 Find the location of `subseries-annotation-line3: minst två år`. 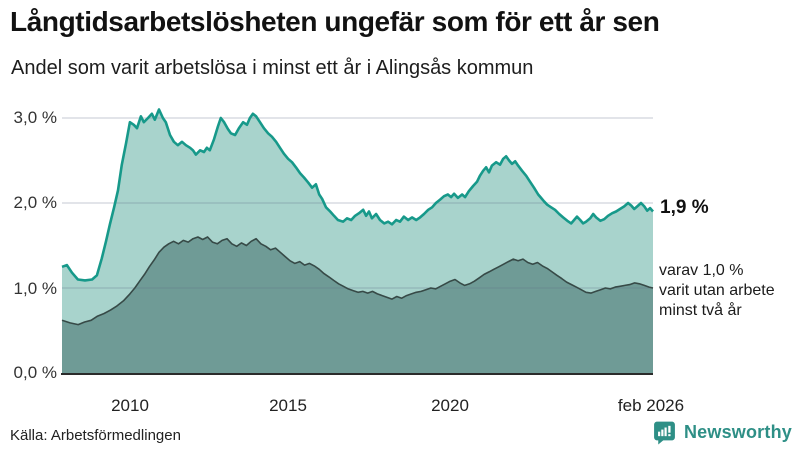

subseries-annotation-line3: minst två år is located at coordinates (700, 310).